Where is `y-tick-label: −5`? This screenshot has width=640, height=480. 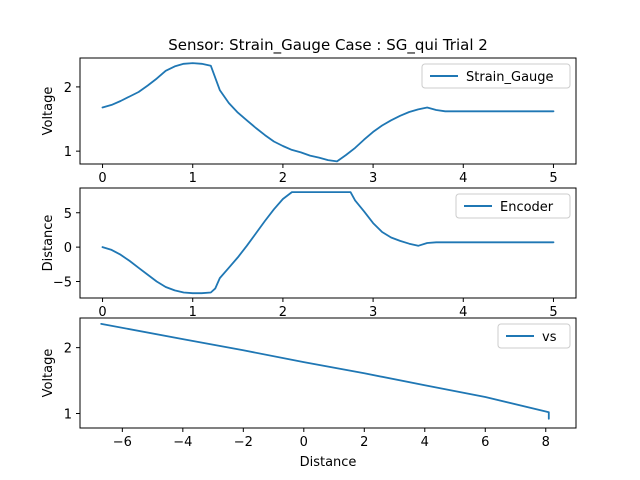
y-tick-label: −5 is located at coordinates (62, 283).